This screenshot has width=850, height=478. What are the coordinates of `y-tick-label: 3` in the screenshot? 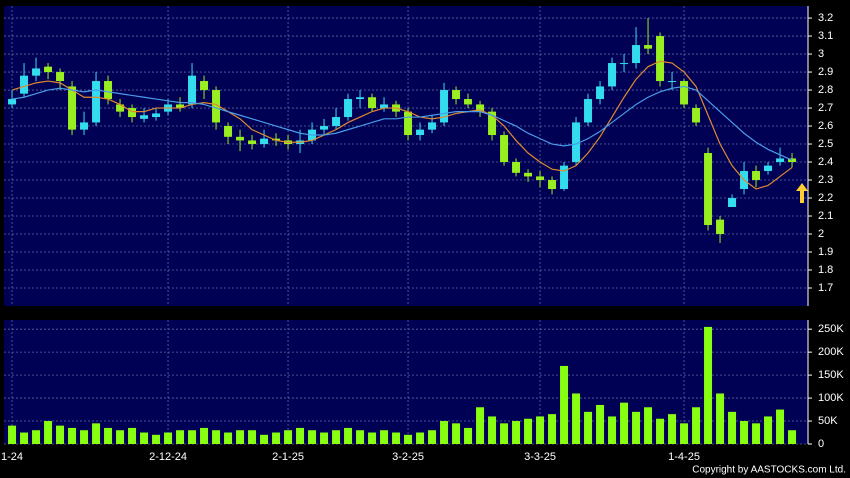 It's located at (821, 54).